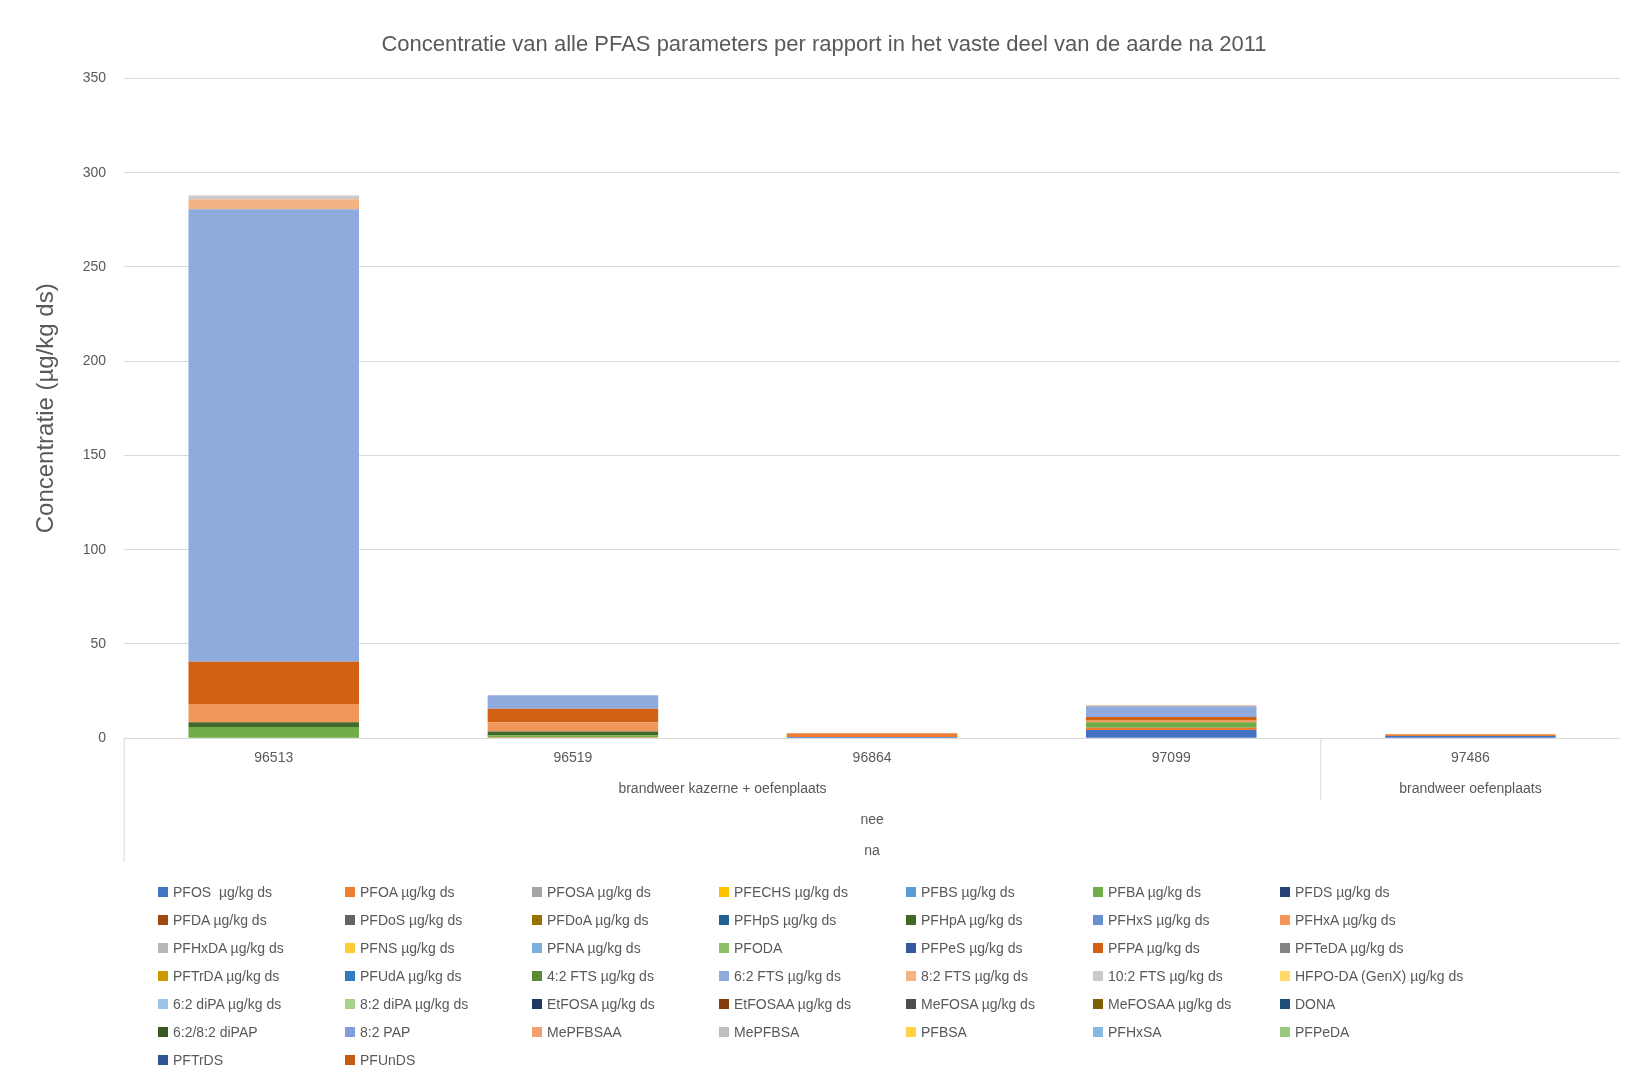 This screenshot has width=1628, height=1076. Describe the element at coordinates (1379, 976) in the screenshot. I see `legend-label: HFPO-DA (GenX) µg/kg ds` at that location.